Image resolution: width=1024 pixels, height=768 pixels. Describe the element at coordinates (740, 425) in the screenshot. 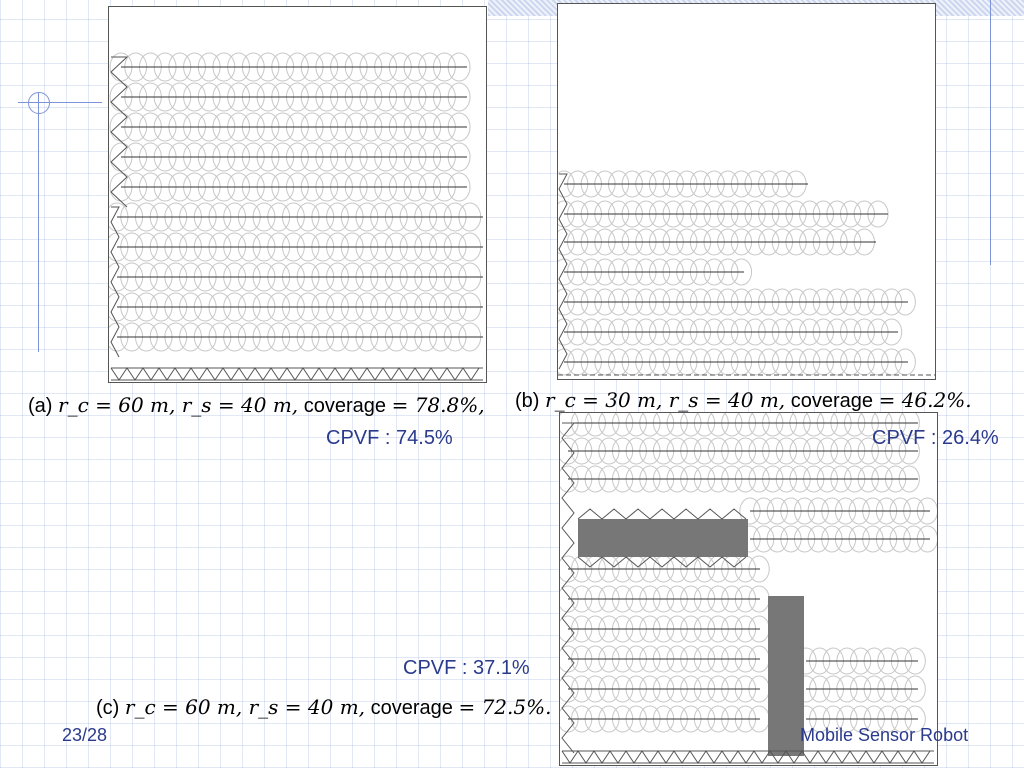

I see `panel-c-row` at that location.